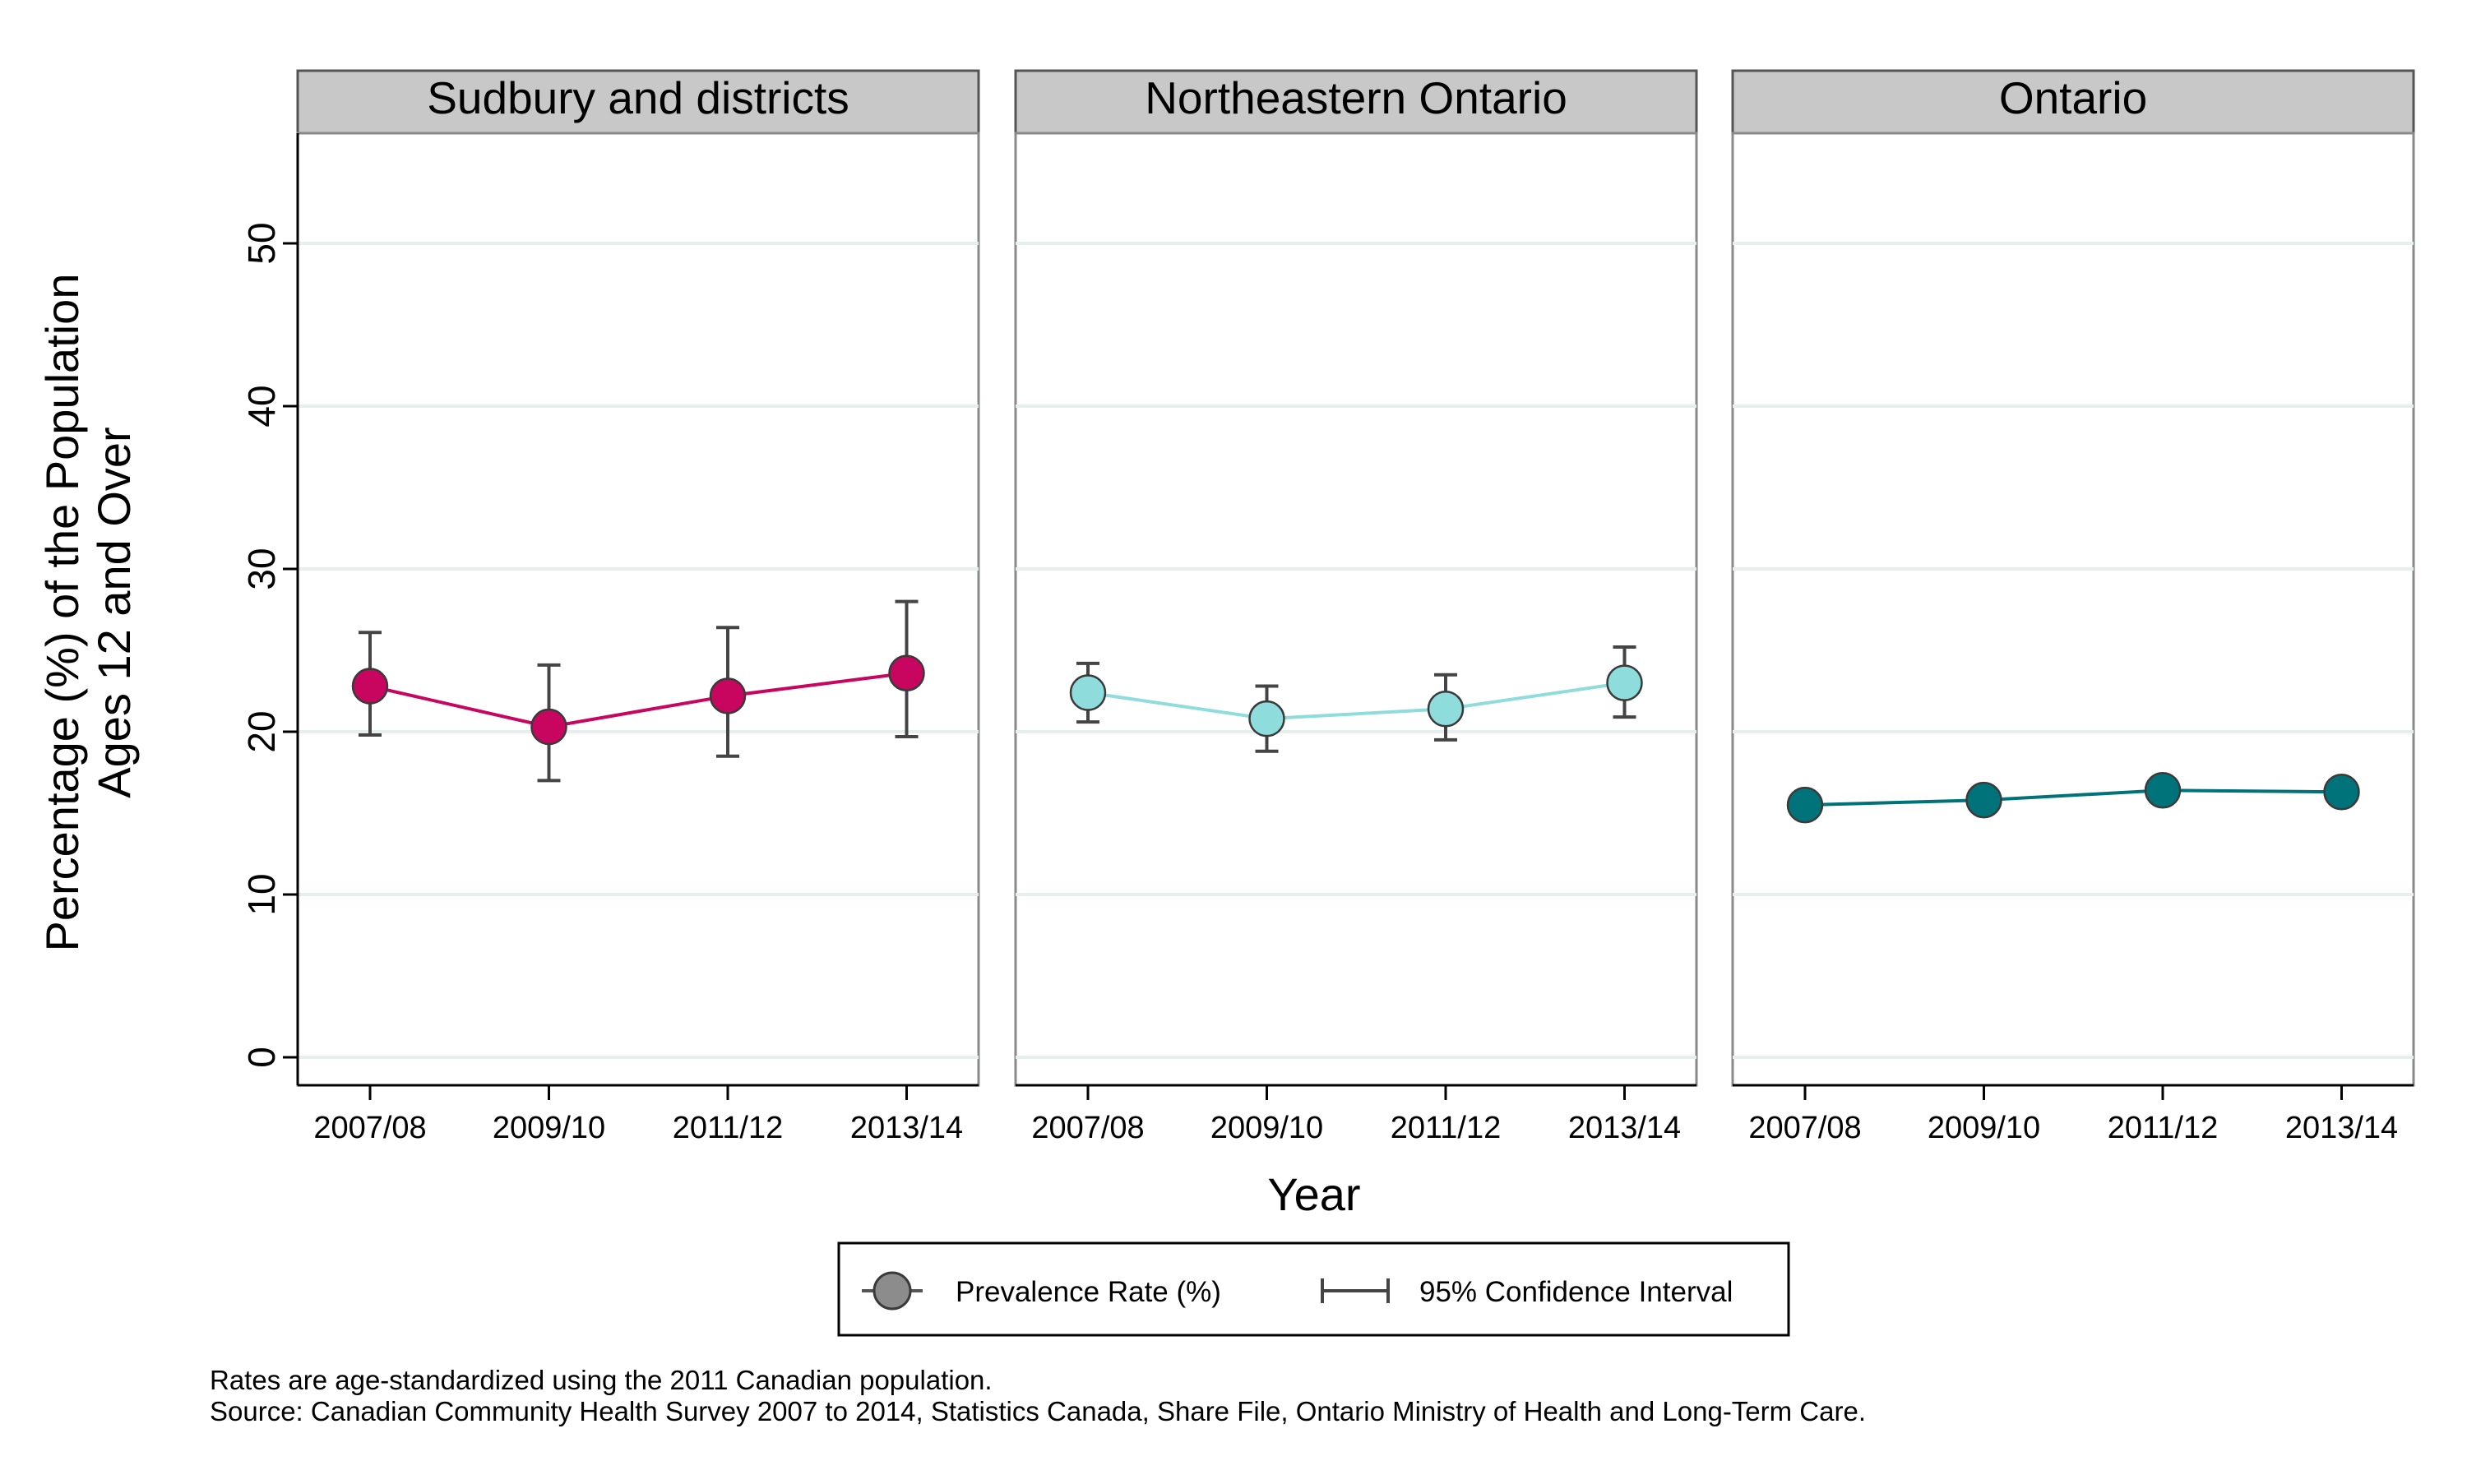  I want to click on legend-rate-label: Prevalence Rate (%), so click(1088, 1292).